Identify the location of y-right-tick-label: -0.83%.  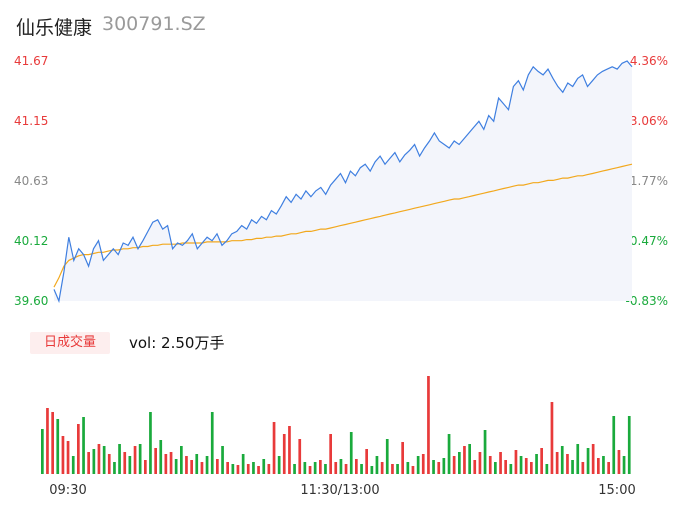
(647, 301).